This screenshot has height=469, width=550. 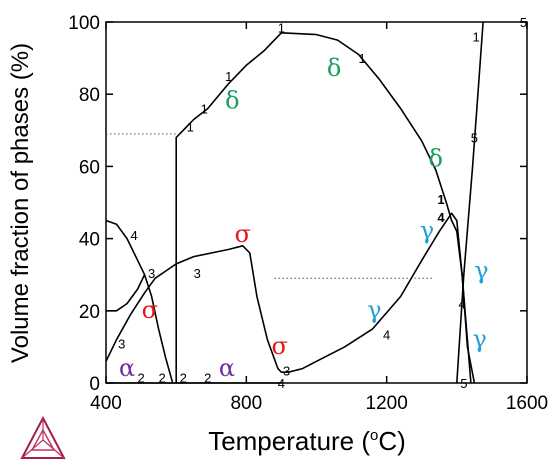 I want to click on x-axis-label-sup: o, so click(x=374, y=435).